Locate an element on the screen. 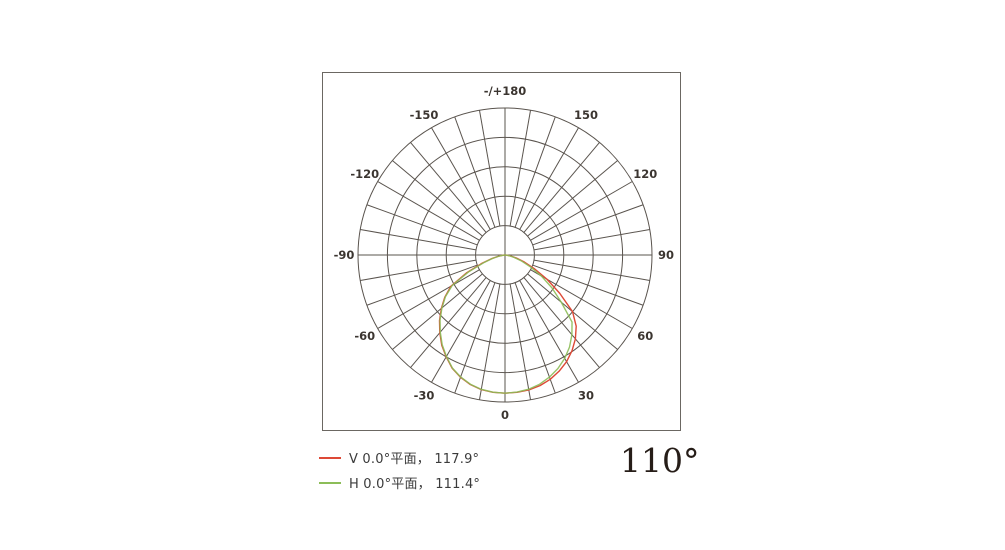  curve-h is located at coordinates (506, 324).